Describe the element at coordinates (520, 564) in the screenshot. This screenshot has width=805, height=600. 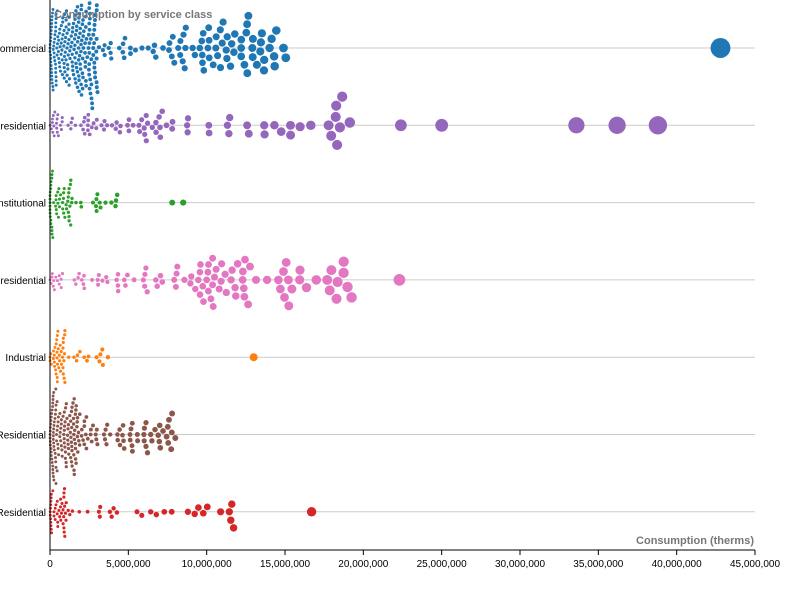
I see `x-tick-label: 30,000,000` at that location.